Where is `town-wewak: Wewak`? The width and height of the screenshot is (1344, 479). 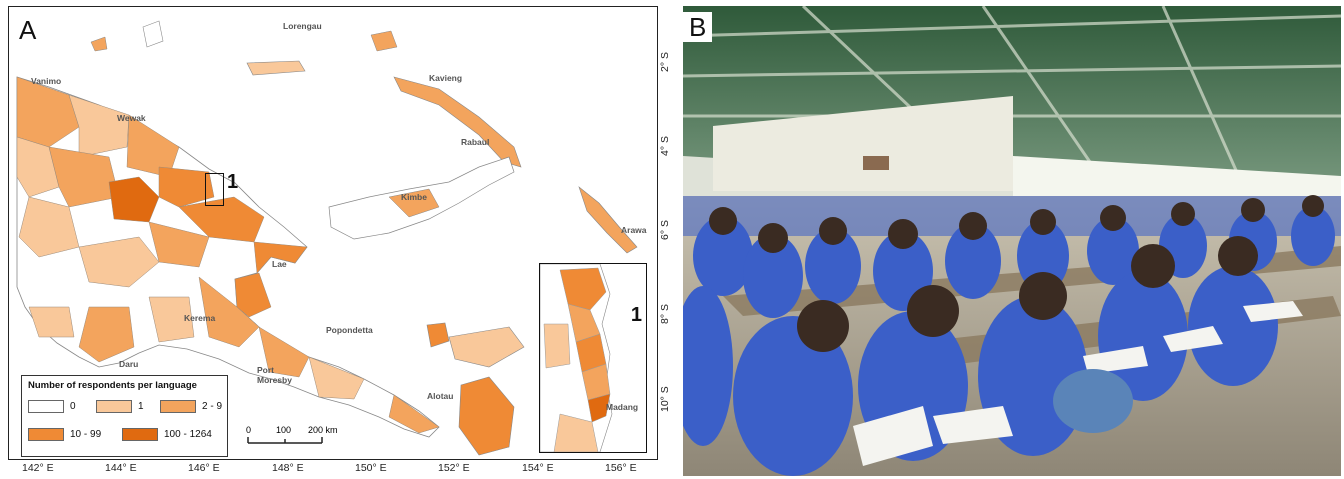 town-wewak: Wewak is located at coordinates (131, 118).